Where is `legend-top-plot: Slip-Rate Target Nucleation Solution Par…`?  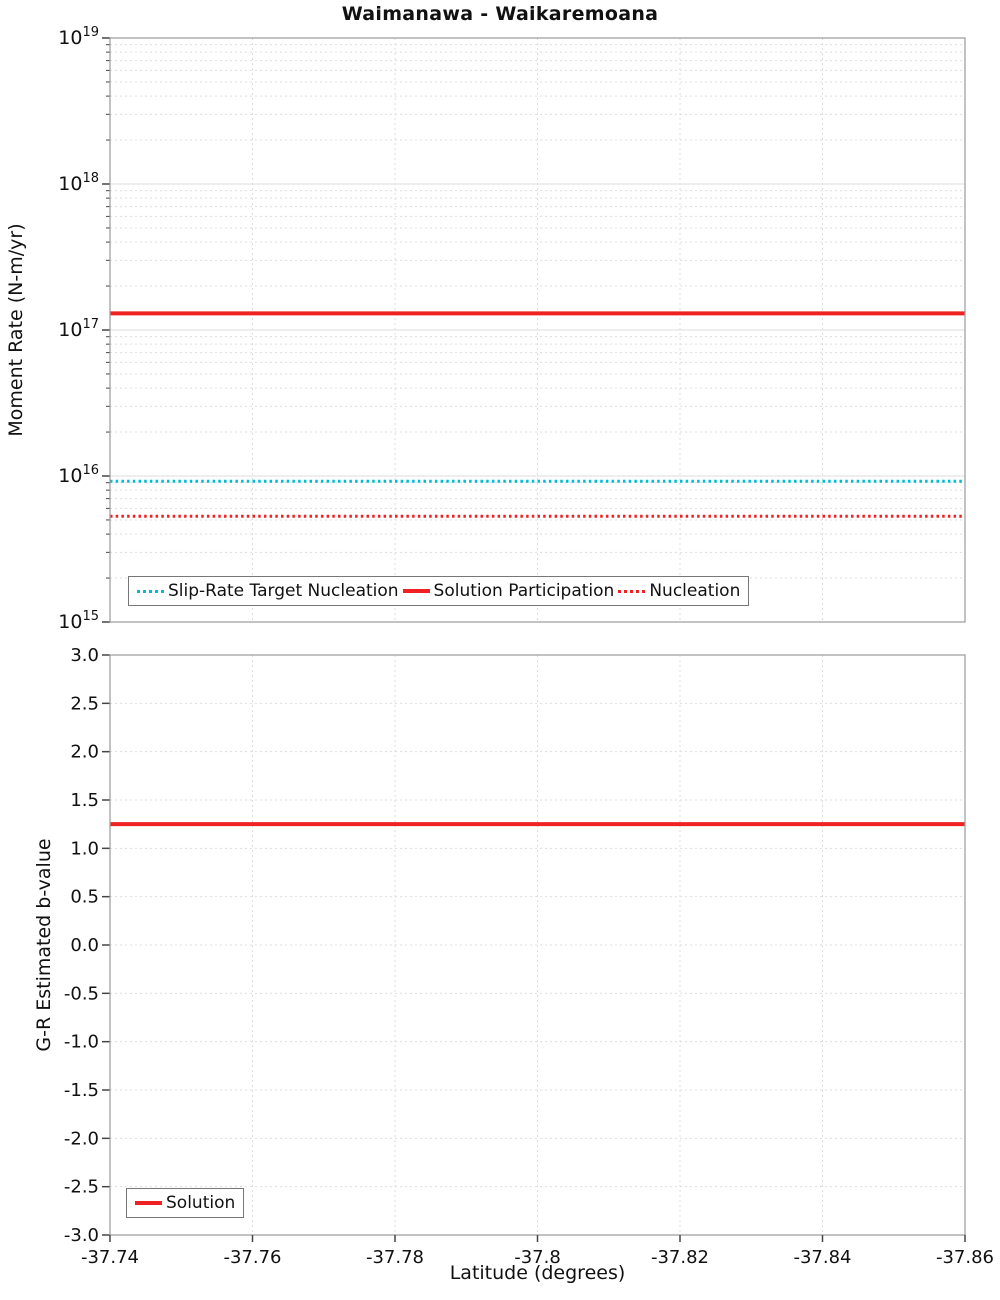
legend-top-plot: Slip-Rate Target Nucleation Solution Par… is located at coordinates (439, 591).